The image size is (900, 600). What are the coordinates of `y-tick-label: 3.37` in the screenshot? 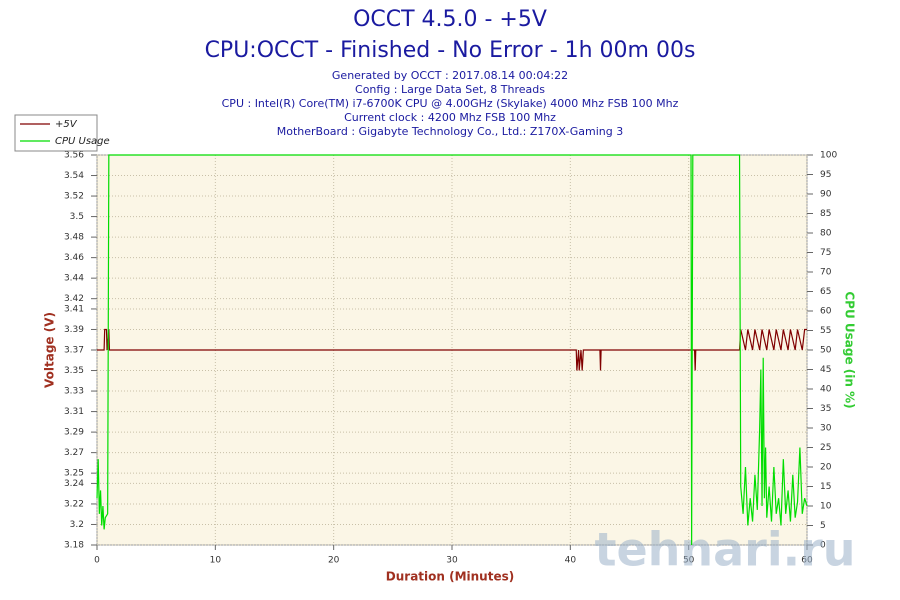 It's located at (74, 351).